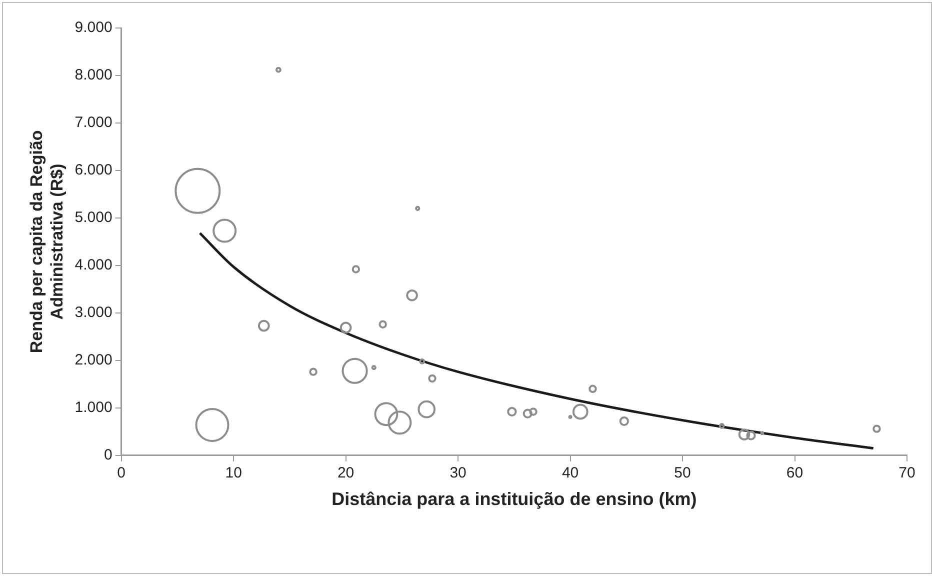 The width and height of the screenshot is (936, 578). I want to click on y-tick-label: 0, so click(108, 455).